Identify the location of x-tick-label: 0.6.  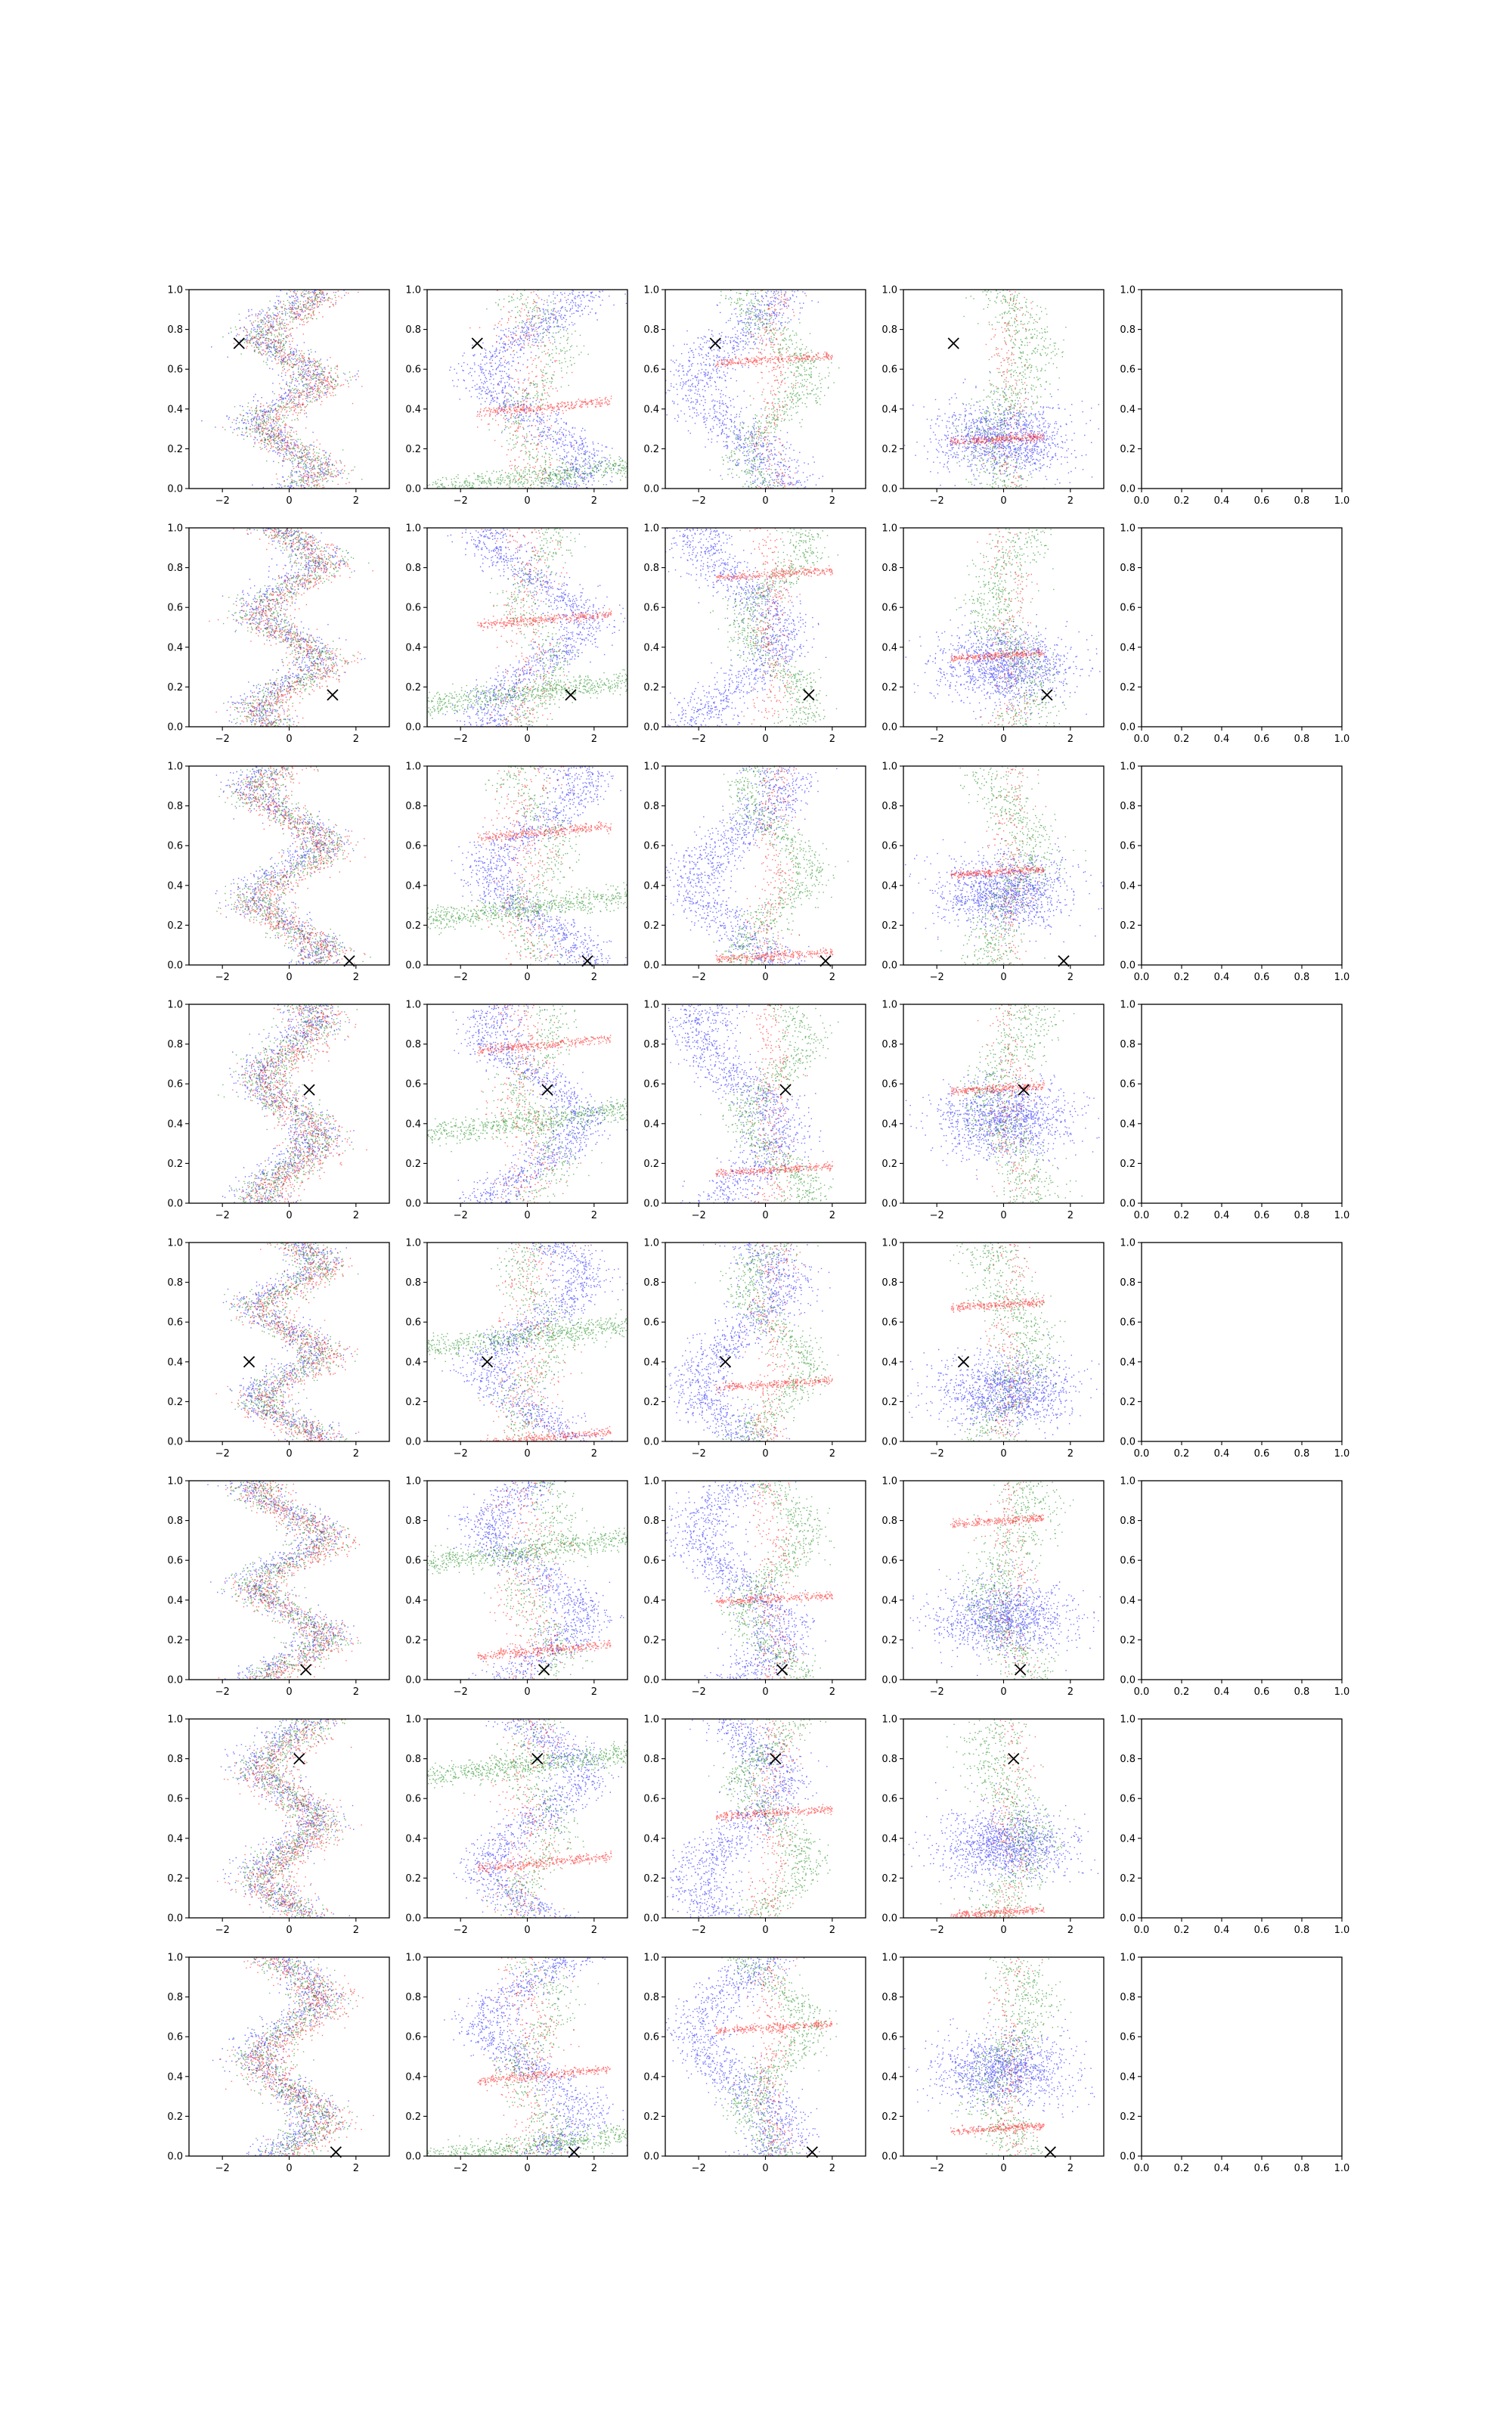
(1262, 1692).